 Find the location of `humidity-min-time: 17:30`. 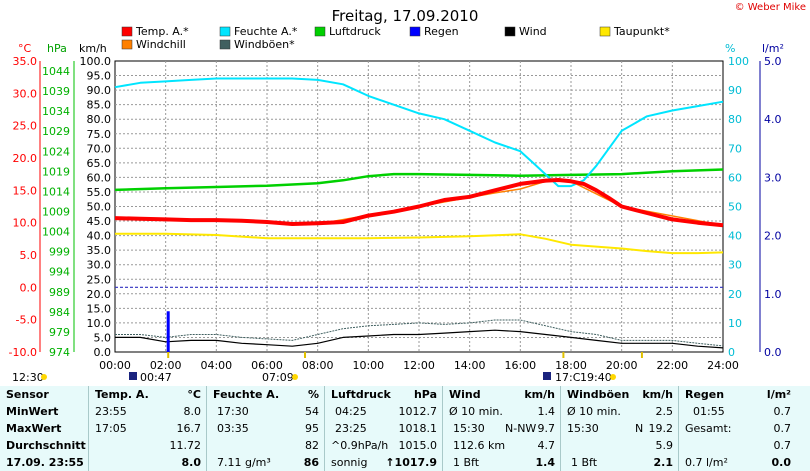

humidity-min-time: 17:30 is located at coordinates (233, 411).